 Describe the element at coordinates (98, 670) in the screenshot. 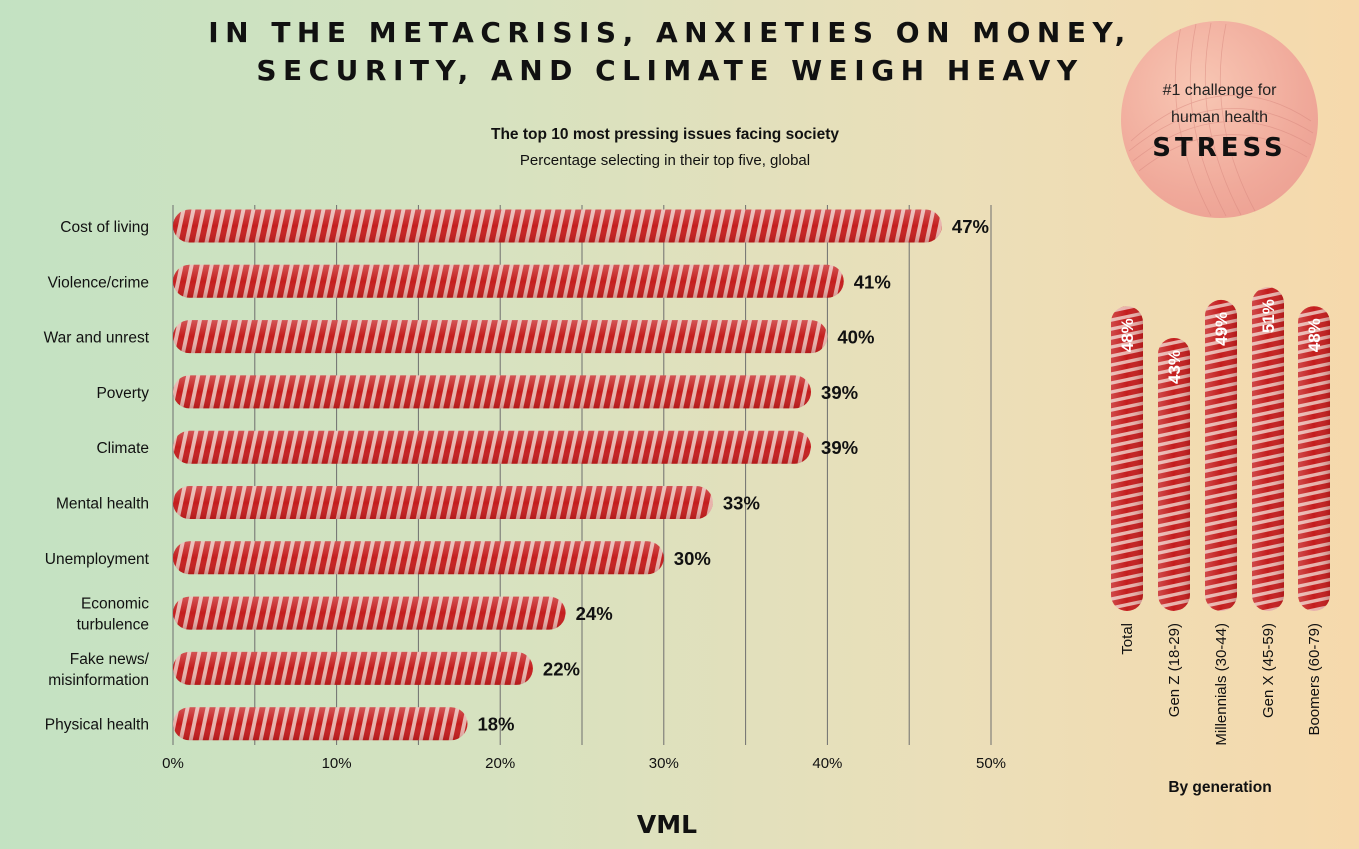

I see `category-label: Fake news/misinformation` at that location.